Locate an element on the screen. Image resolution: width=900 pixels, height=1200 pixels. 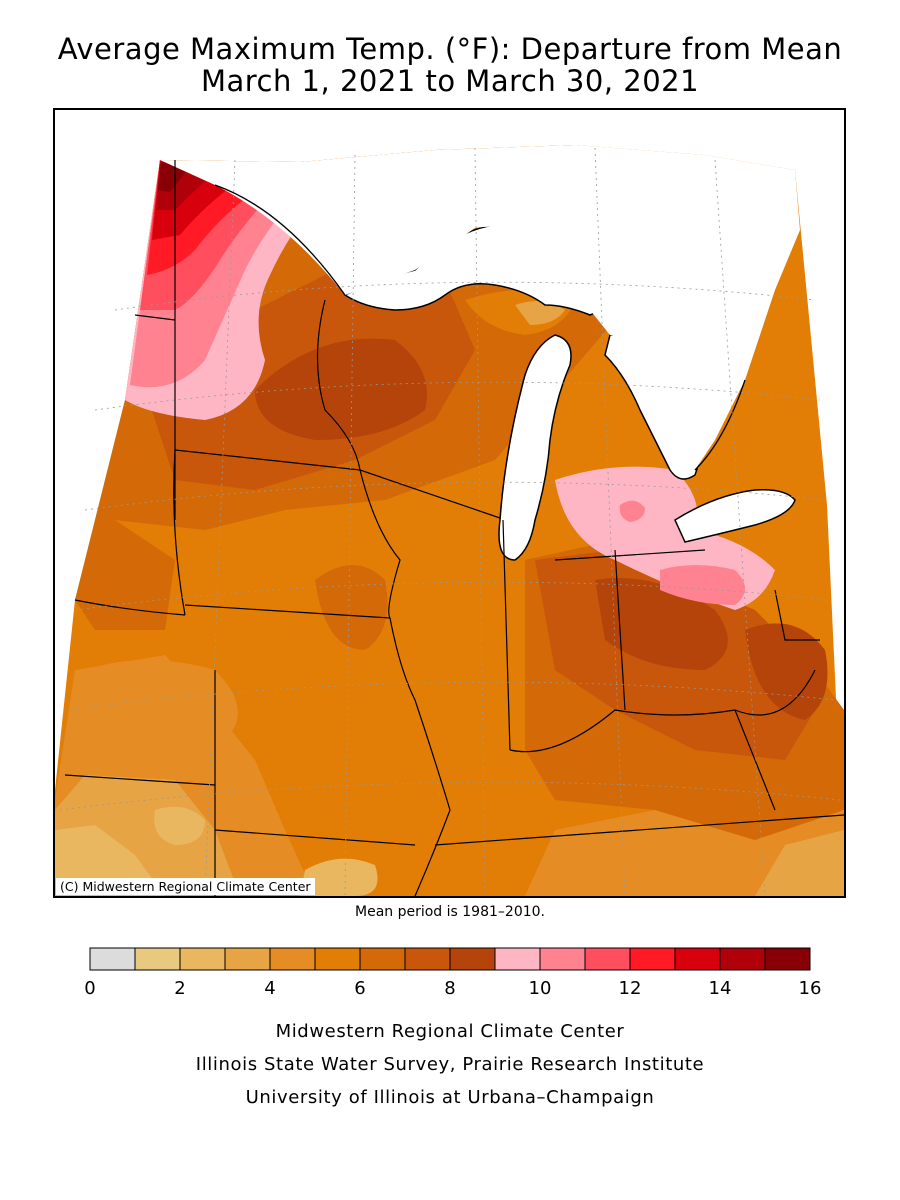
legend-tick-label: 16 is located at coordinates (810, 988).